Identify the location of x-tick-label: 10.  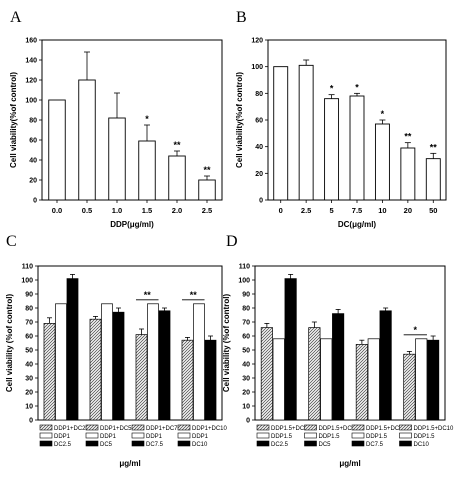
(382, 210).